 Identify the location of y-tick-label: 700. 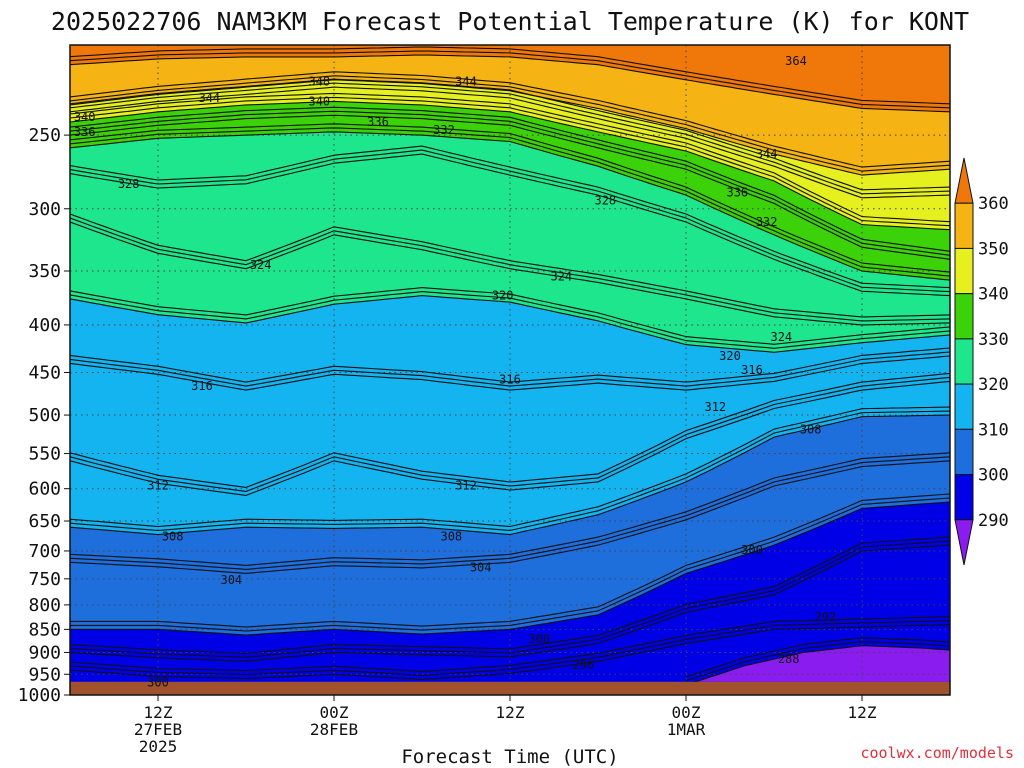
(44, 551).